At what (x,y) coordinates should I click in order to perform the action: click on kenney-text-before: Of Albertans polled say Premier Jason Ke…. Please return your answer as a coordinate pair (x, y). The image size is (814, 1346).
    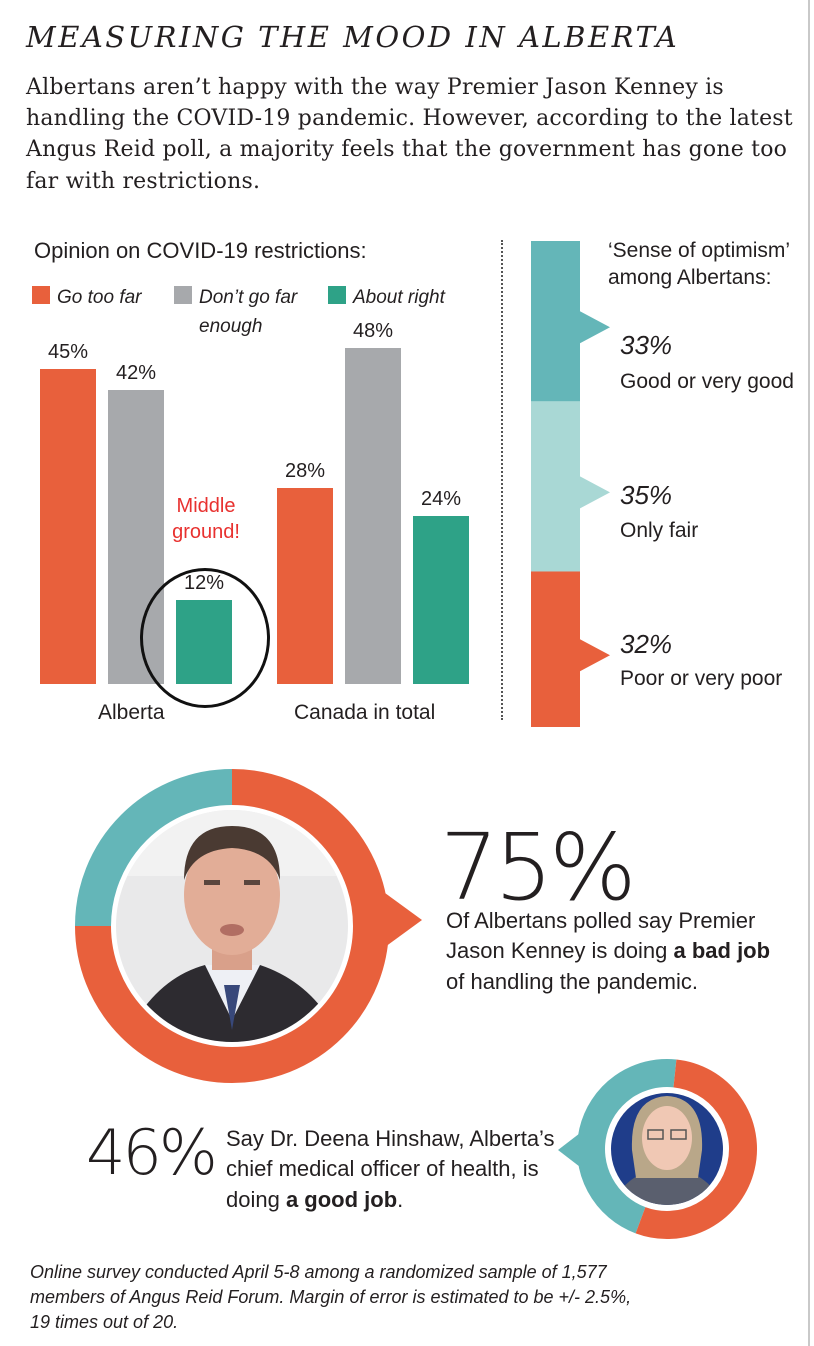
    Looking at the image, I should click on (601, 936).